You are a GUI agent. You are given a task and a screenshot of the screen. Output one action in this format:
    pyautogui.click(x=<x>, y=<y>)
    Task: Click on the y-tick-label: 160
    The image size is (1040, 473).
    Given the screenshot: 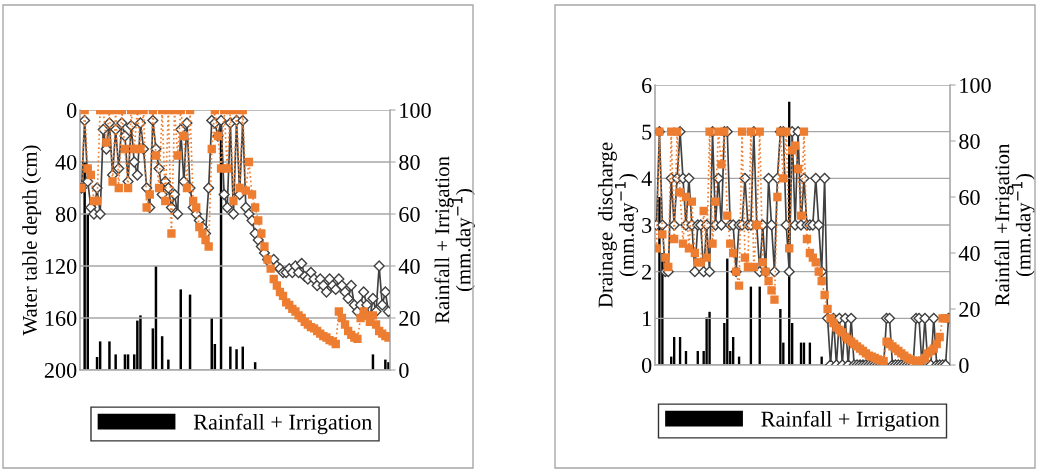 What is the action you would take?
    pyautogui.click(x=61, y=318)
    